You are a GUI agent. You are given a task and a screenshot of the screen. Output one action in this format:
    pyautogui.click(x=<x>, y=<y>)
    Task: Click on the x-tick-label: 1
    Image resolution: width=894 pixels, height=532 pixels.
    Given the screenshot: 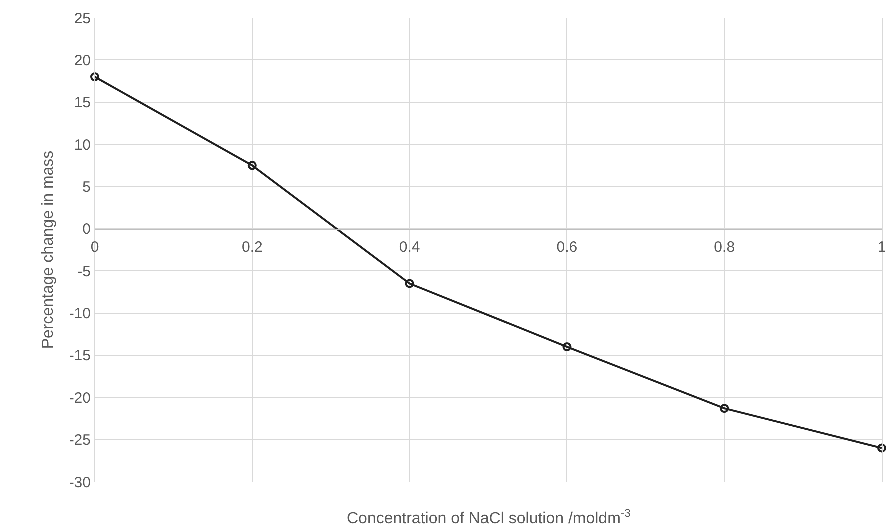 What is the action you would take?
    pyautogui.click(x=882, y=247)
    